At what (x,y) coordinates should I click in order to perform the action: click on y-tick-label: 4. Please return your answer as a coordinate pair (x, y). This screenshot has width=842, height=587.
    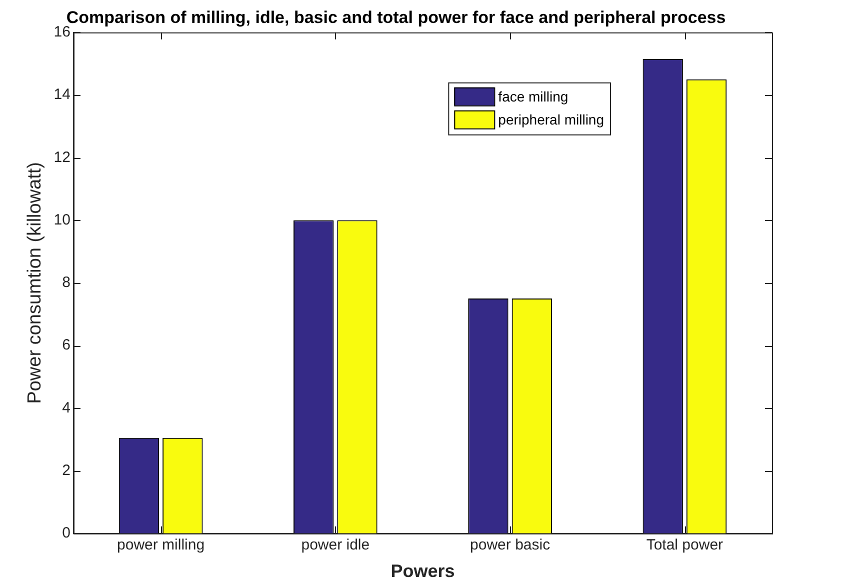
    Looking at the image, I should click on (66, 407).